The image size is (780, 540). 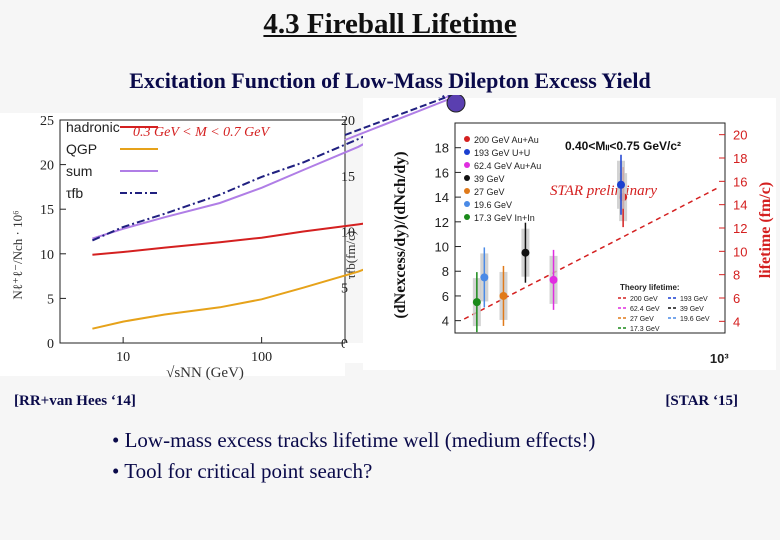 I want to click on left-ylabel-right: τfb(fm/c), so click(x=350, y=255).